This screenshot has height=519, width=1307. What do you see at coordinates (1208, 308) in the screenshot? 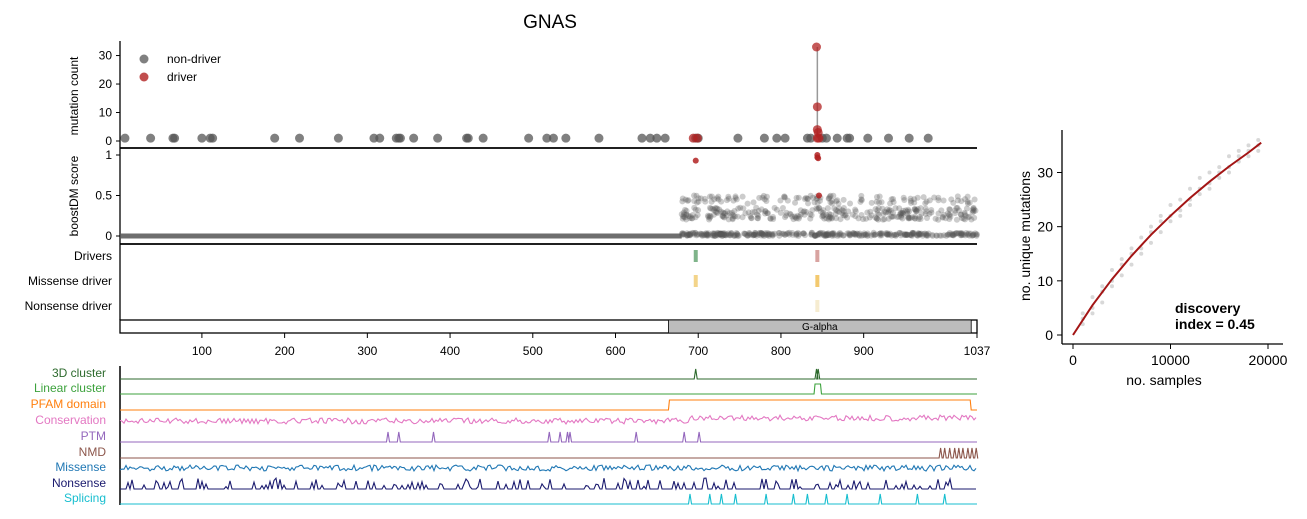
I see `discovery-index-annotation: discovery` at bounding box center [1208, 308].